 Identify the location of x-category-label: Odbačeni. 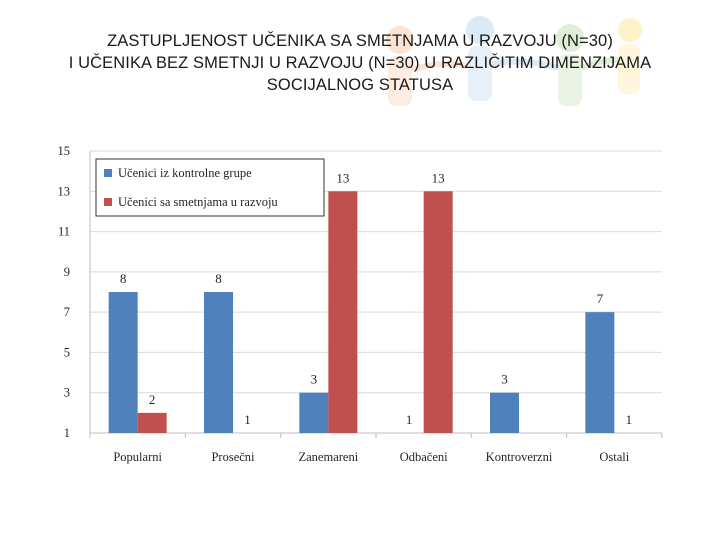
(424, 457).